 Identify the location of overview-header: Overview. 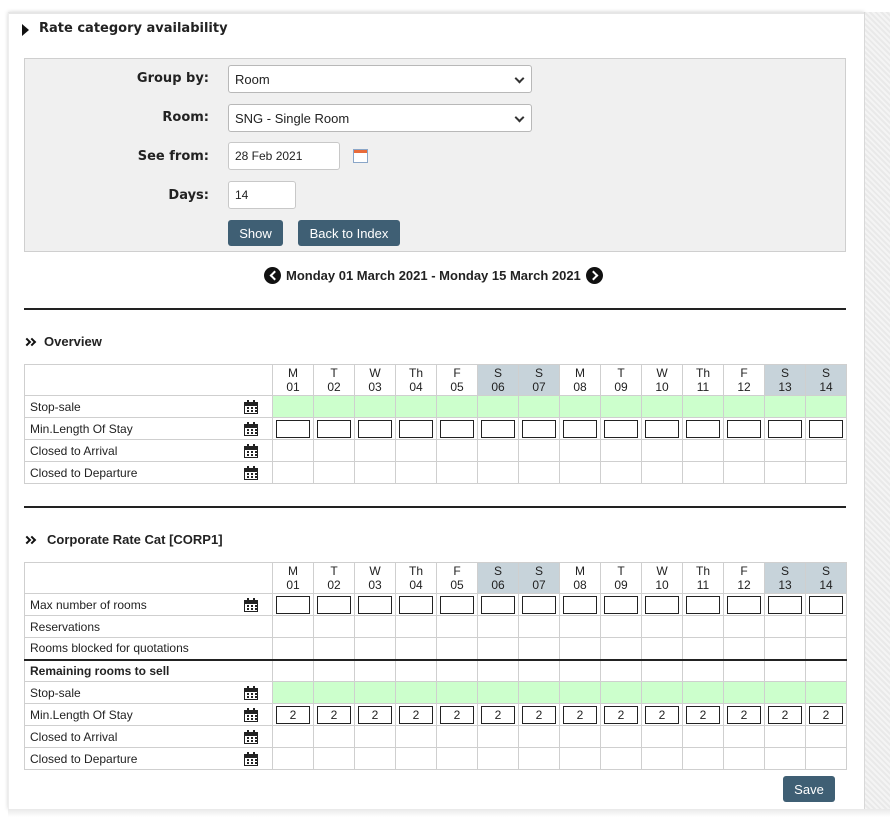
(62, 341).